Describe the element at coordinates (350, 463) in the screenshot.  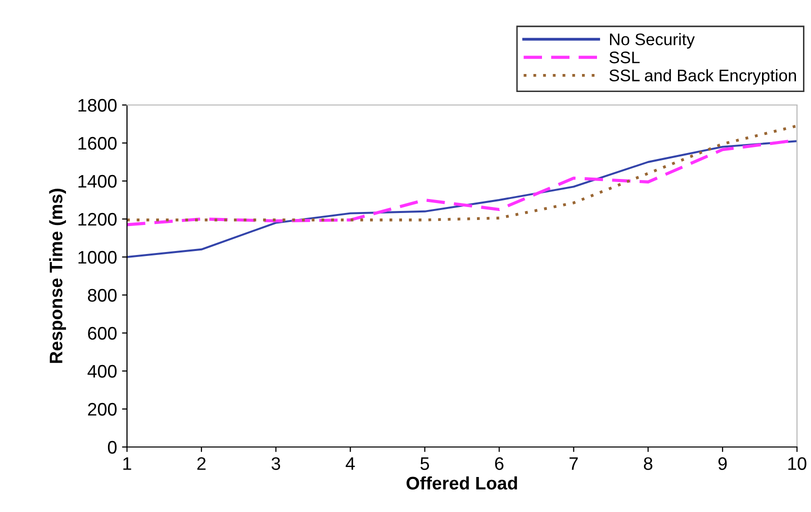
I see `x-tick-label: 4` at that location.